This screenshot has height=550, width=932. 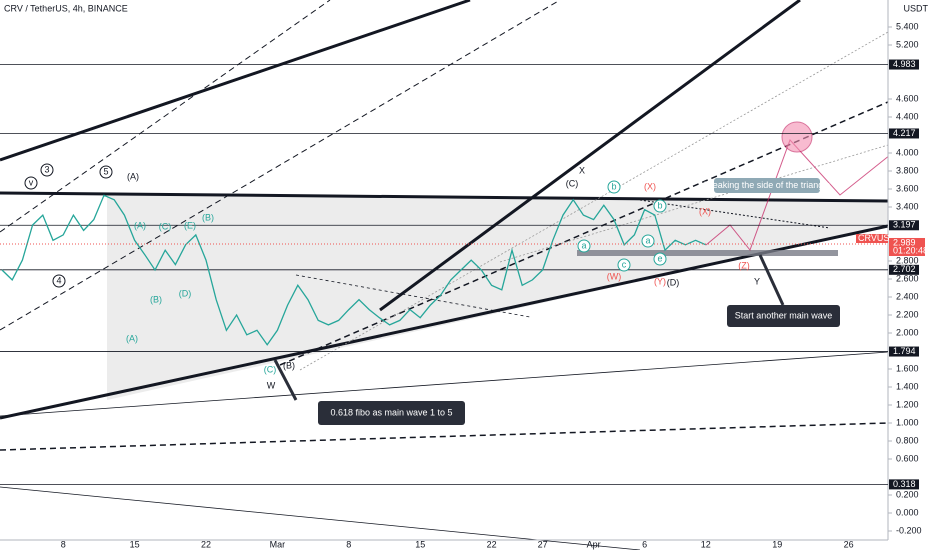 I want to click on level-label: 0.318, so click(x=904, y=484).